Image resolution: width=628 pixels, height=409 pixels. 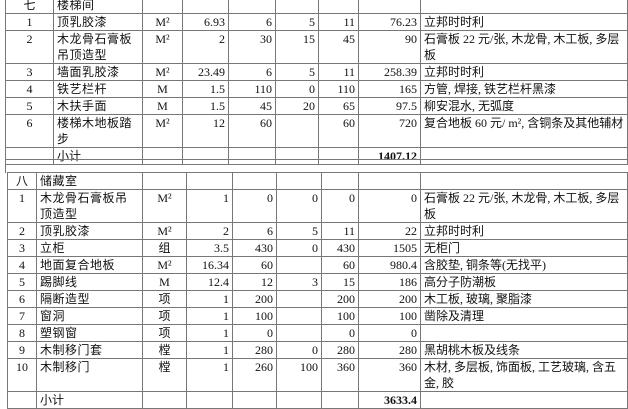 I want to click on row-number: 9, so click(x=22, y=350).